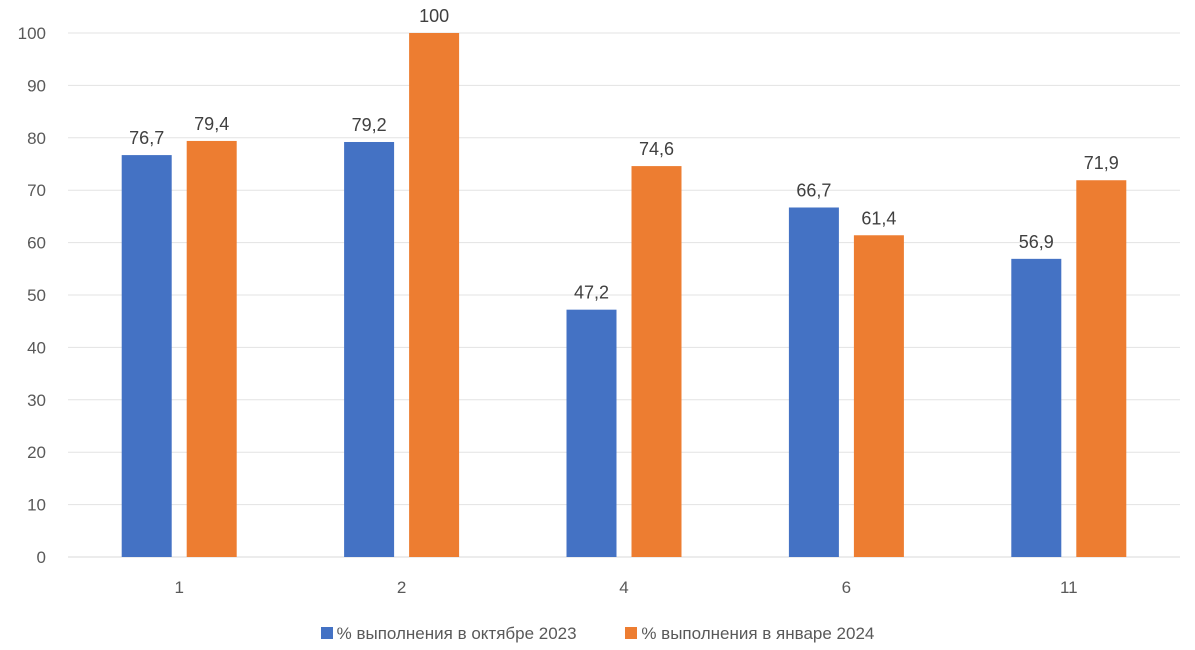 The width and height of the screenshot is (1195, 650). Describe the element at coordinates (36, 243) in the screenshot. I see `y-tick-label: 60` at that location.